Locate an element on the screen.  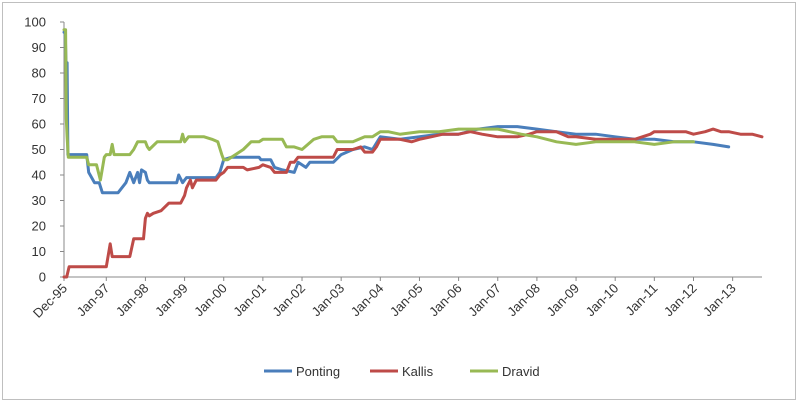
y-tick-label: 80 is located at coordinates (39, 73).